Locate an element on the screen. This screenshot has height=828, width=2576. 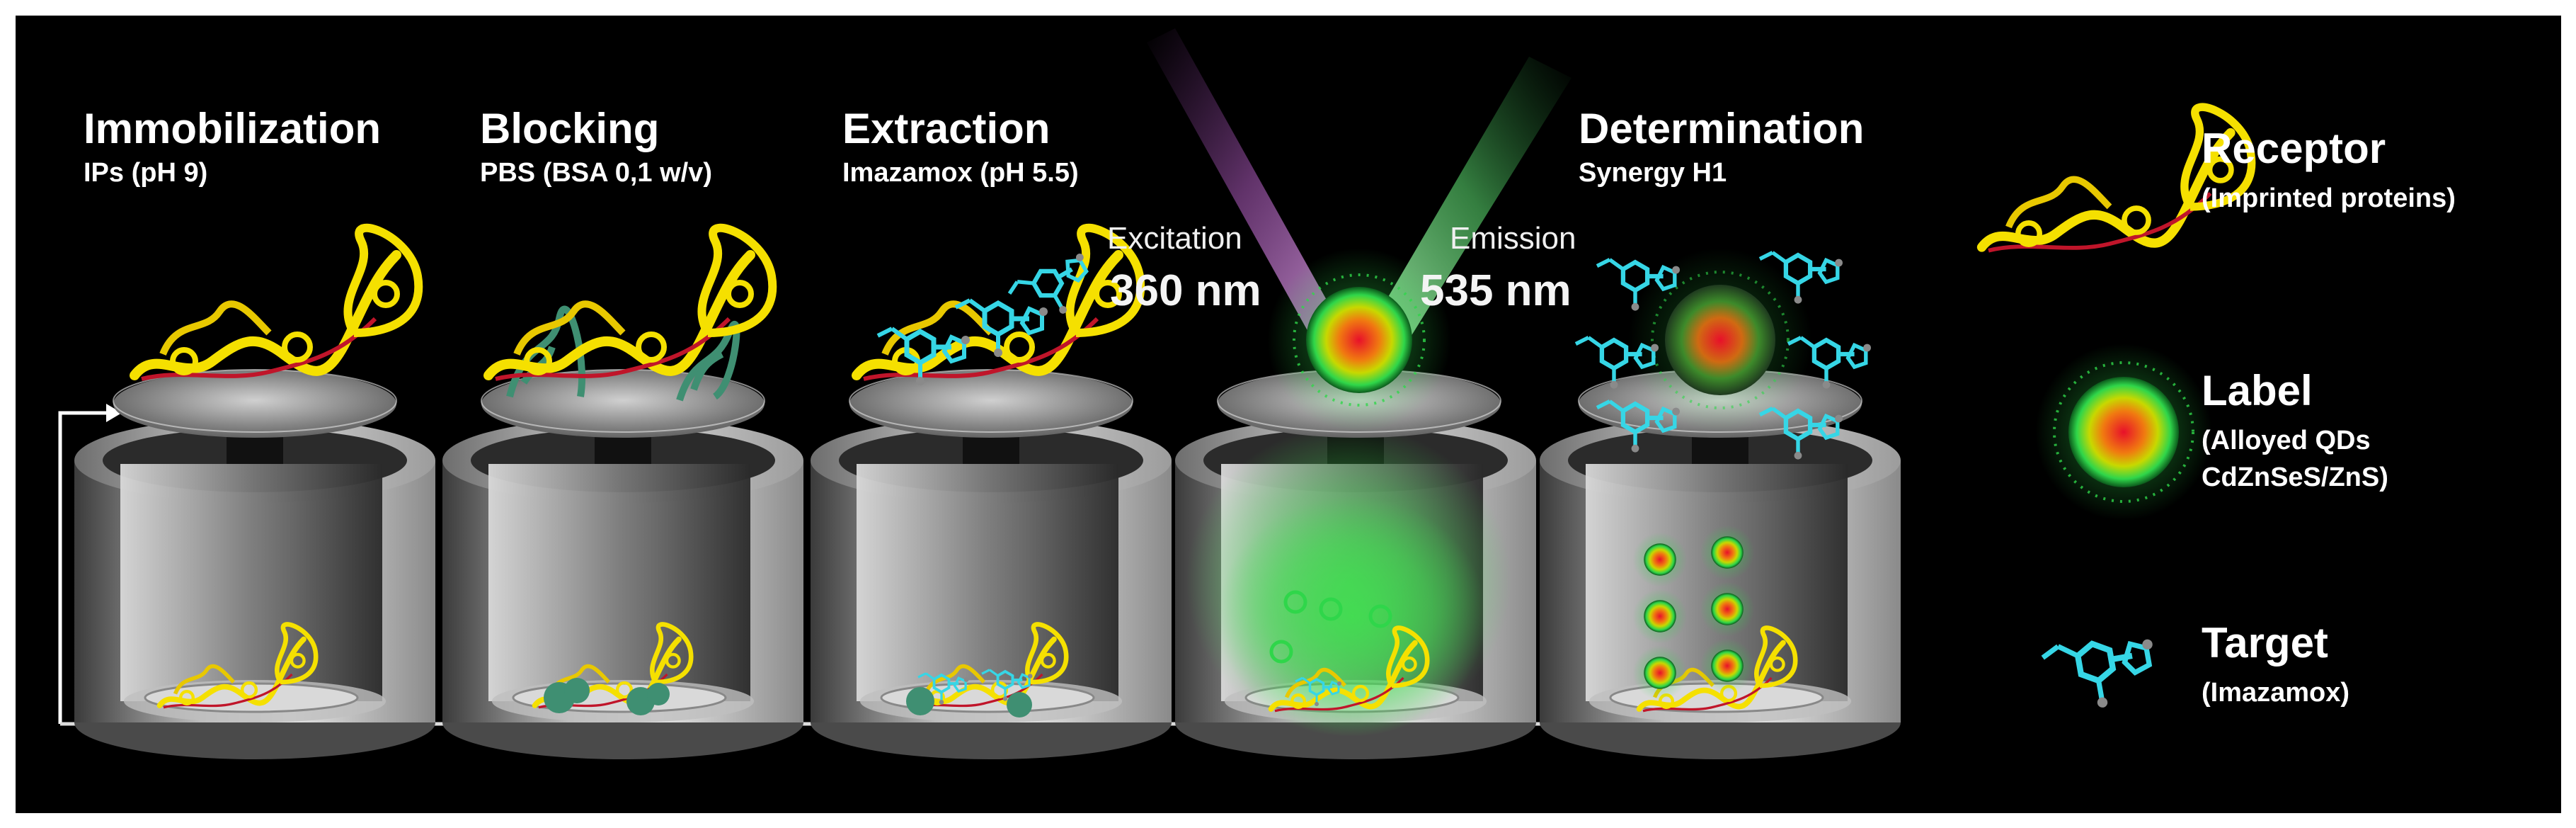
step-subtitle-immobilization: IPs (pH 9) is located at coordinates (146, 173).